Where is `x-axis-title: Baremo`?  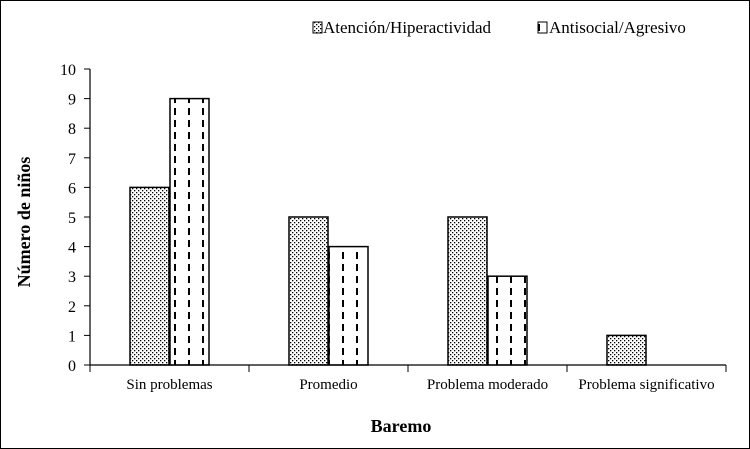 x-axis-title: Baremo is located at coordinates (401, 426).